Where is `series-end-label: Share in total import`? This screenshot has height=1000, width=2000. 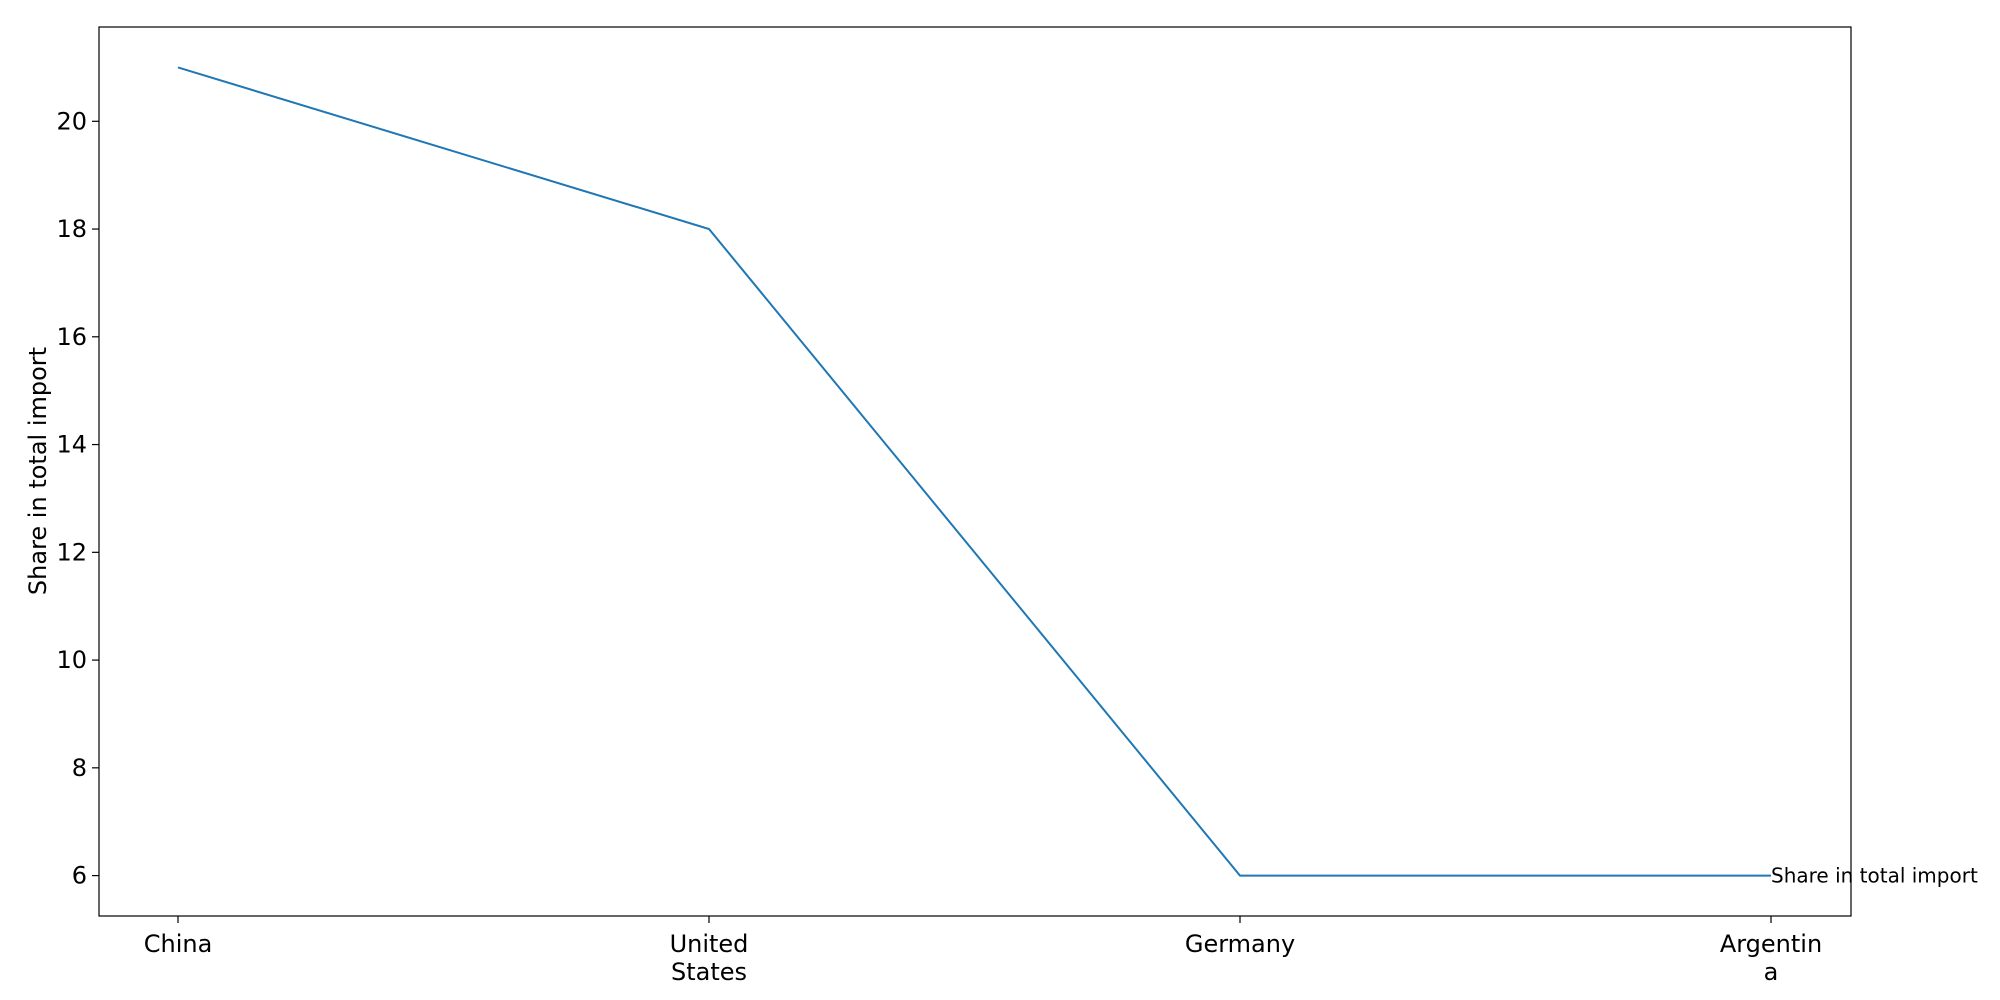
series-end-label: Share in total import is located at coordinates (1874, 876).